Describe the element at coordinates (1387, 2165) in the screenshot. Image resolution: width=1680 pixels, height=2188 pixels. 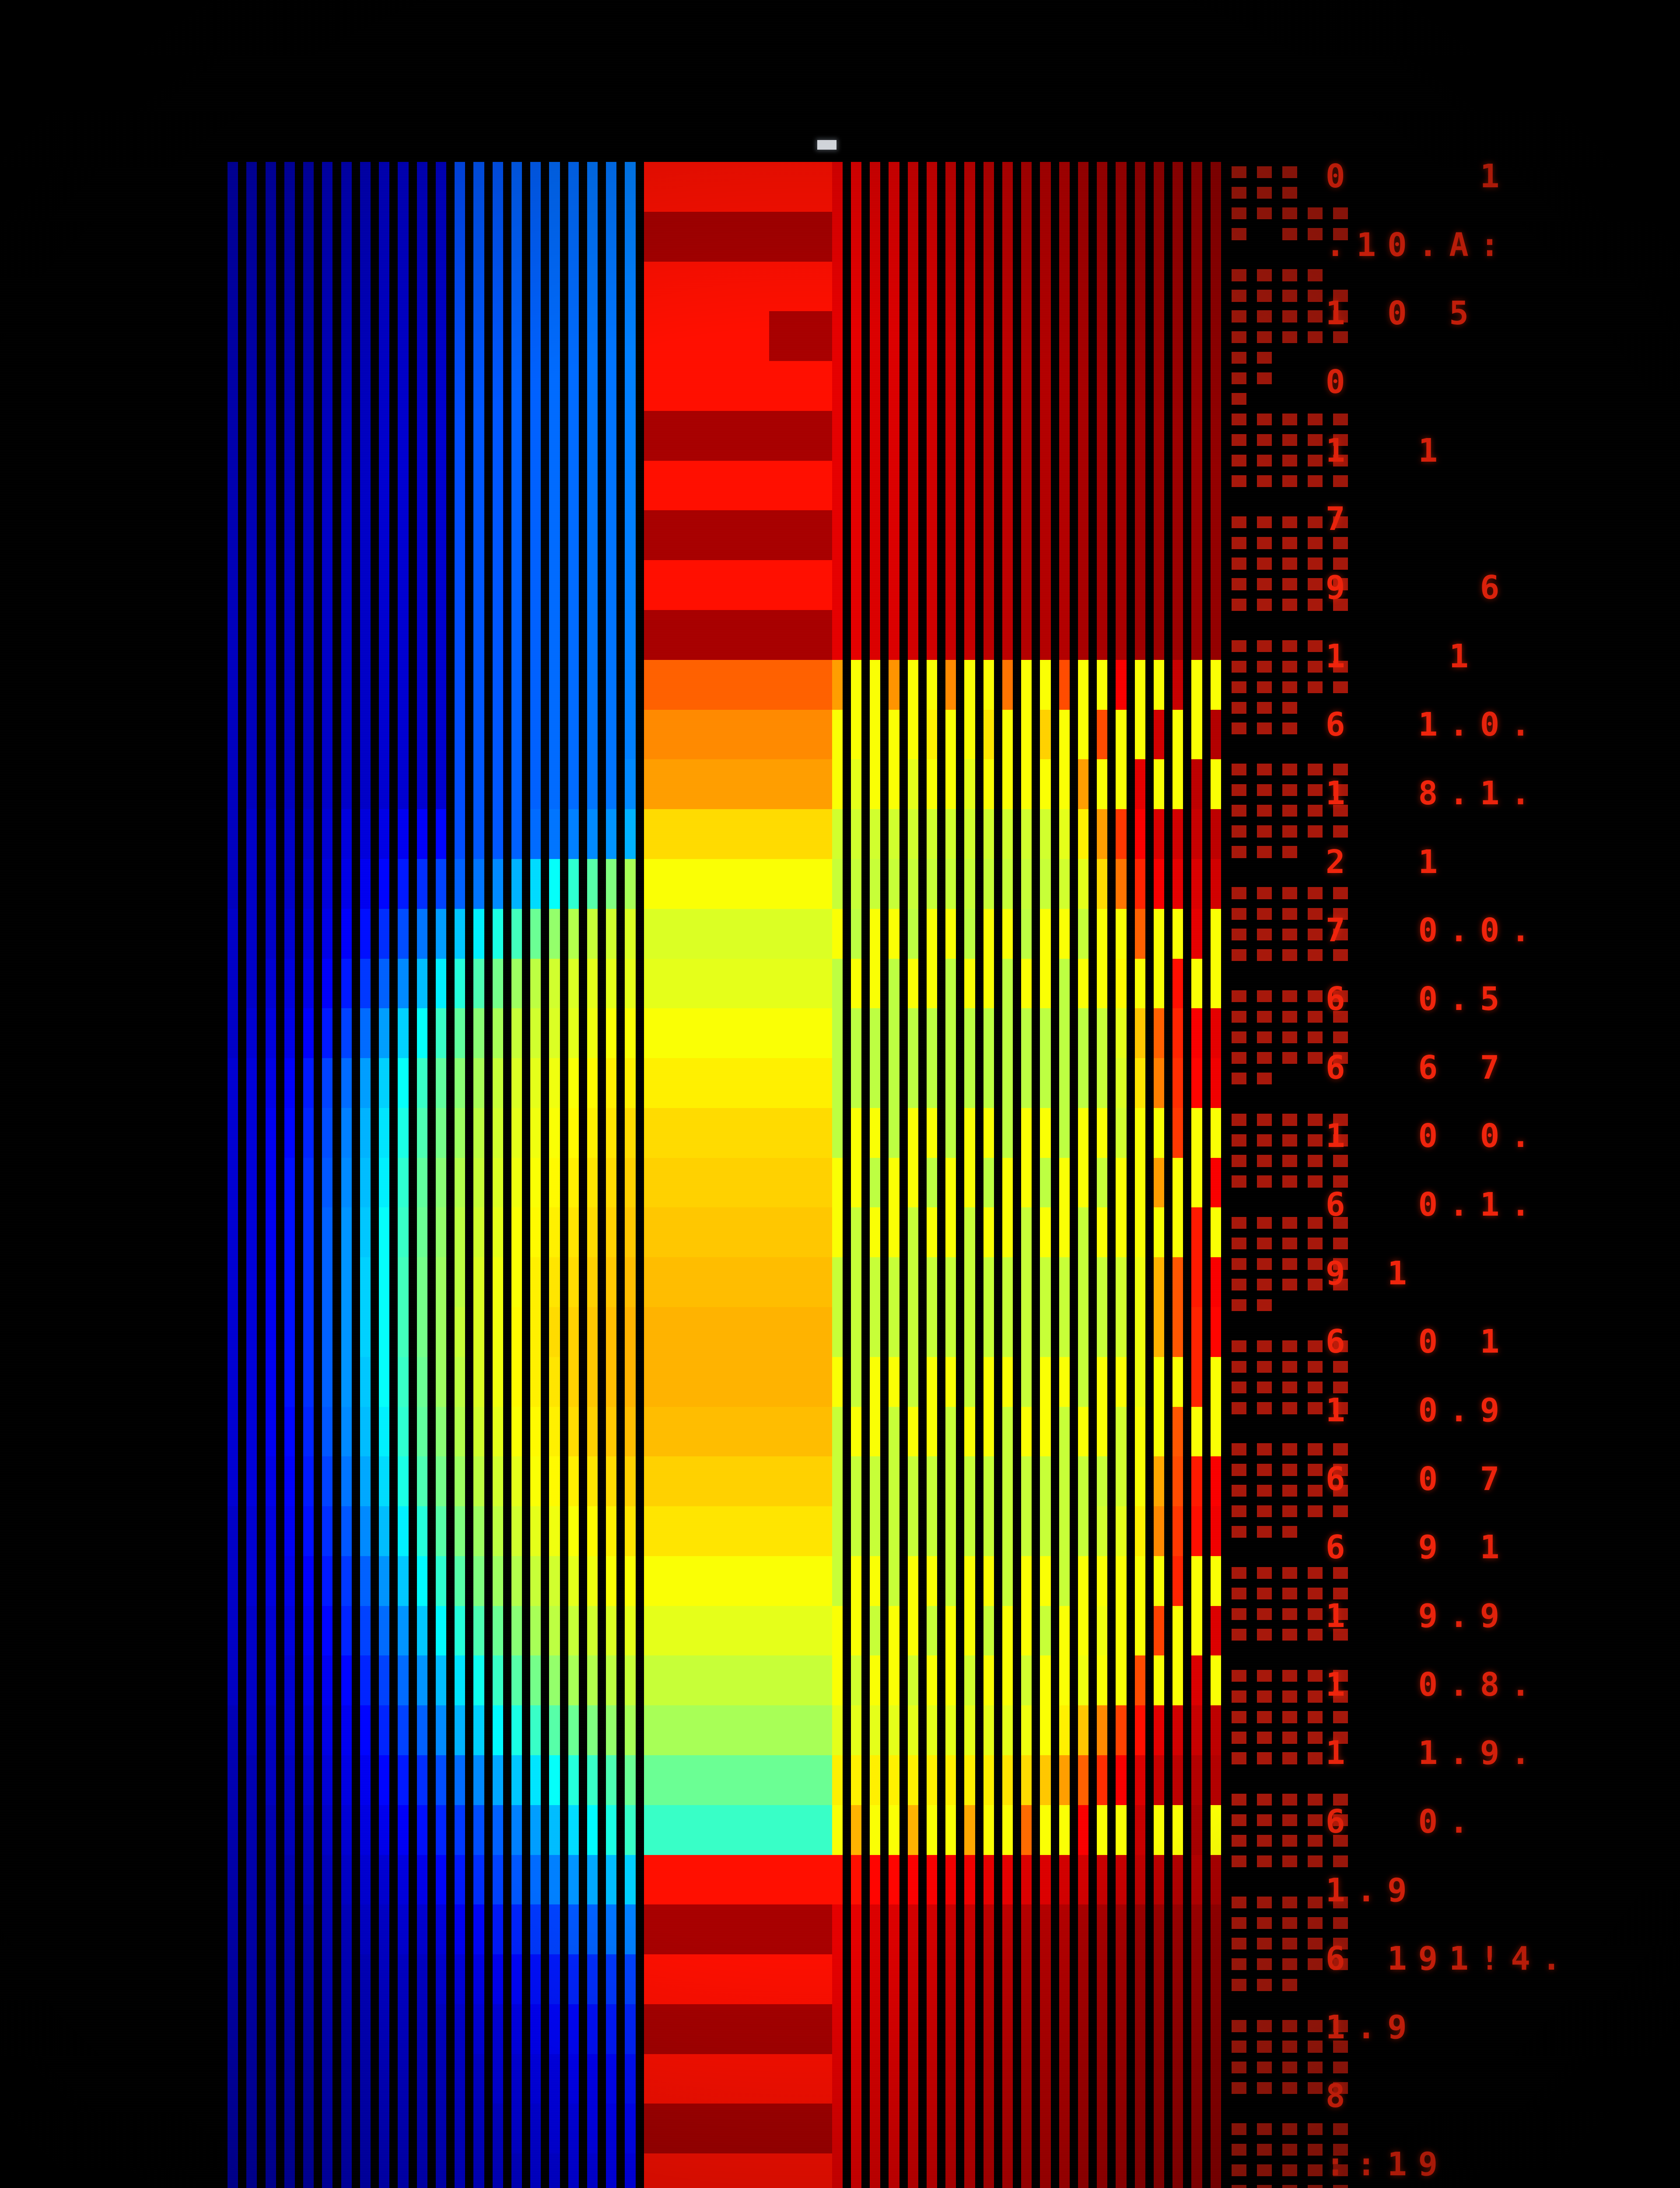
I see `numeral-line: ::19` at that location.